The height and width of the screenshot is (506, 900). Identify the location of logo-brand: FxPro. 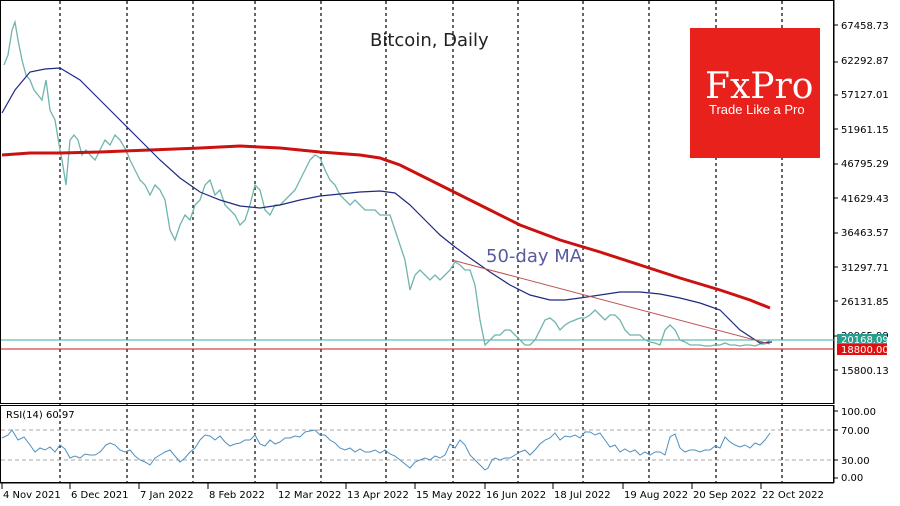
(759, 86).